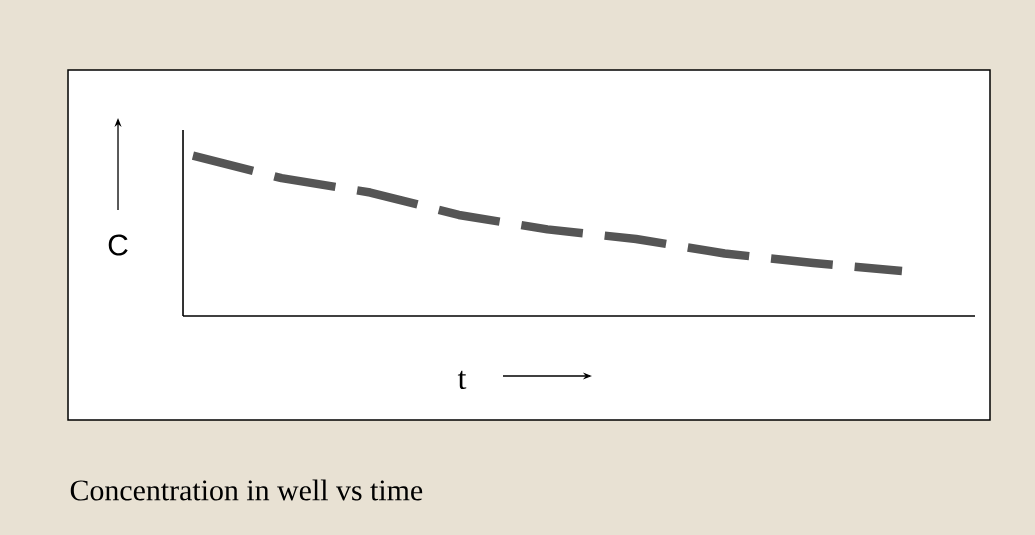  Describe the element at coordinates (246, 490) in the screenshot. I see `text: Concentration in well vs time` at that location.